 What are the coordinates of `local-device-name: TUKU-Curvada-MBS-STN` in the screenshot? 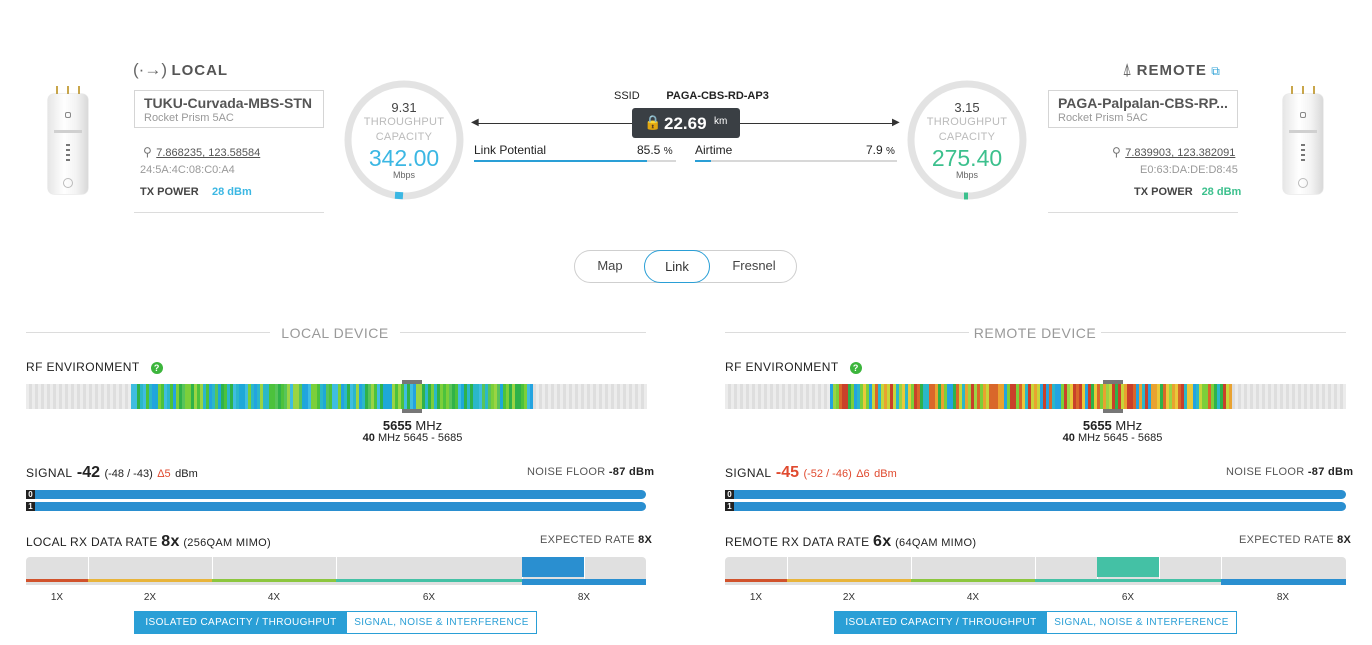 It's located at (228, 103).